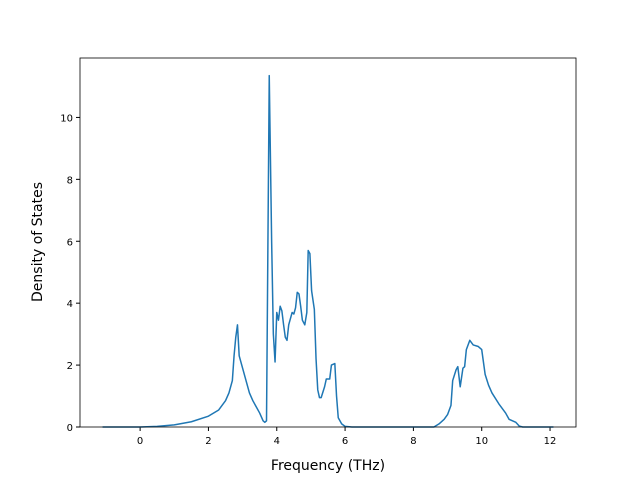  Describe the element at coordinates (70, 428) in the screenshot. I see `y-tick-label: 0` at that location.